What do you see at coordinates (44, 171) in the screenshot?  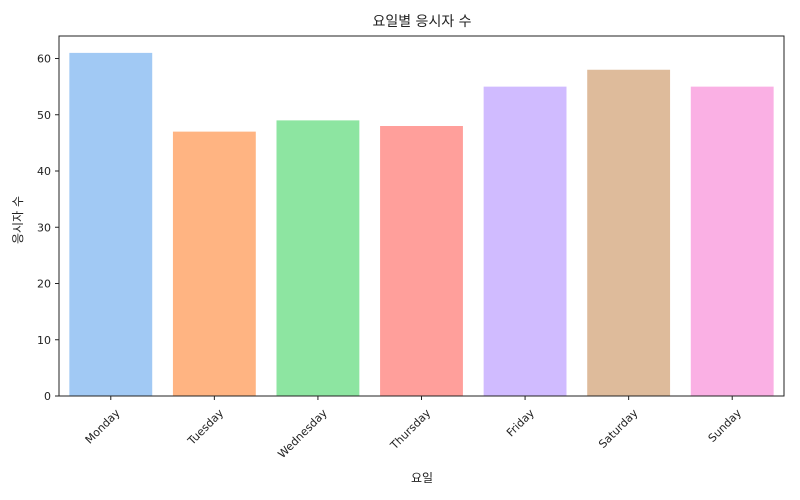 I see `y-tick-label: 40` at bounding box center [44, 171].